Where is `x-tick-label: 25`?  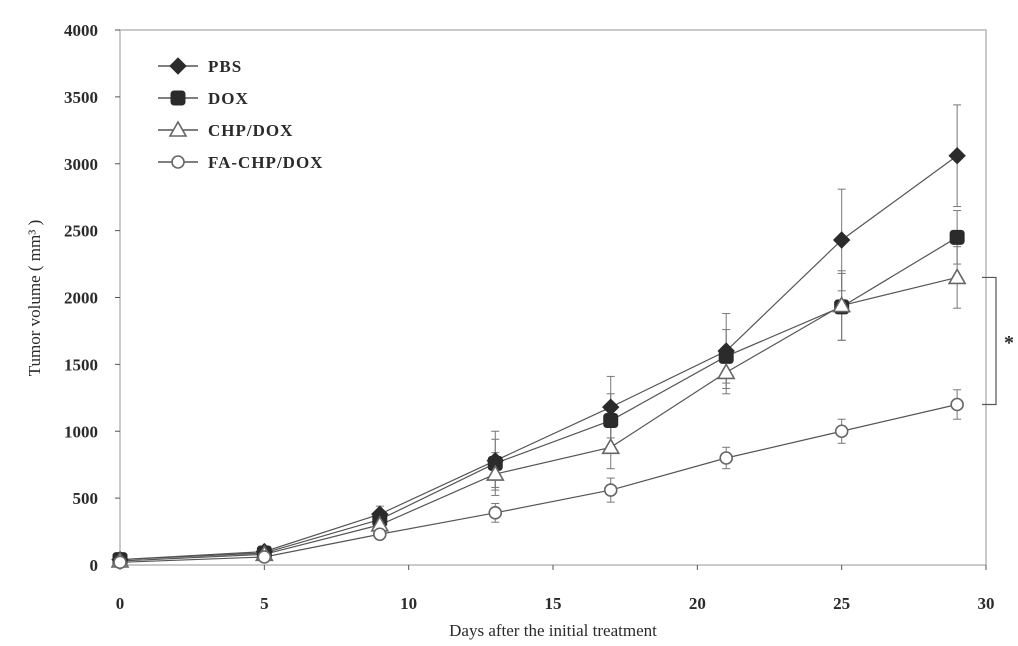
x-tick-label: 25 is located at coordinates (841, 603).